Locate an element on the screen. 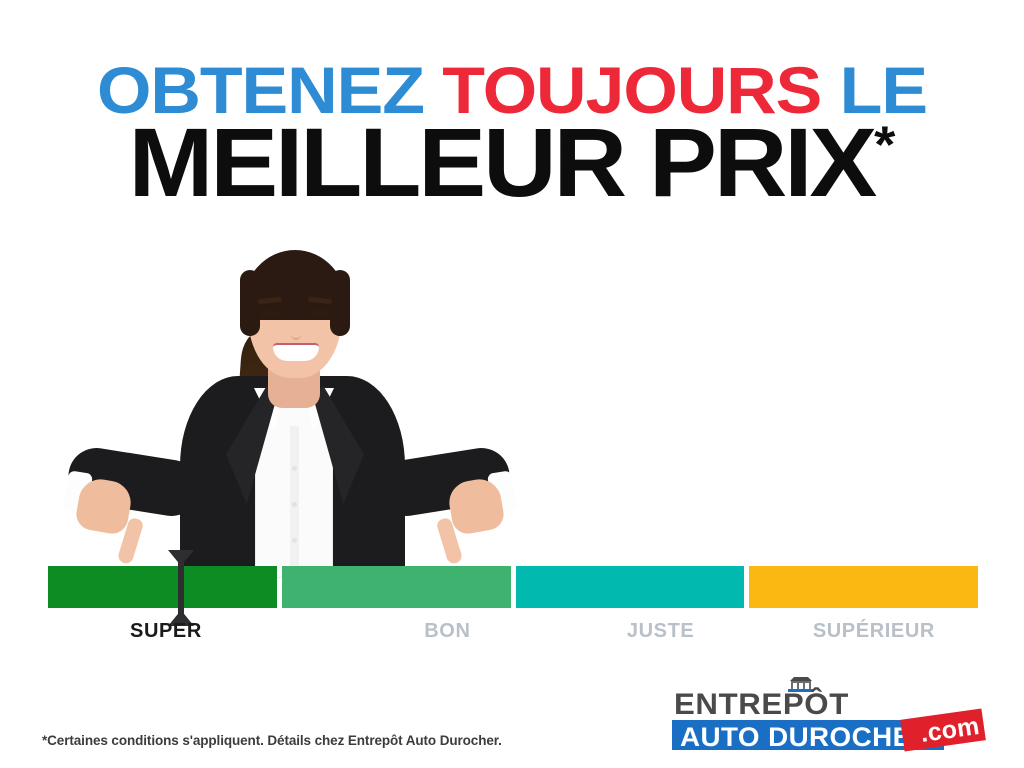 Image resolution: width=1024 pixels, height=768 pixels. headline-word-obtenez: OBTENEZ is located at coordinates (270, 90).